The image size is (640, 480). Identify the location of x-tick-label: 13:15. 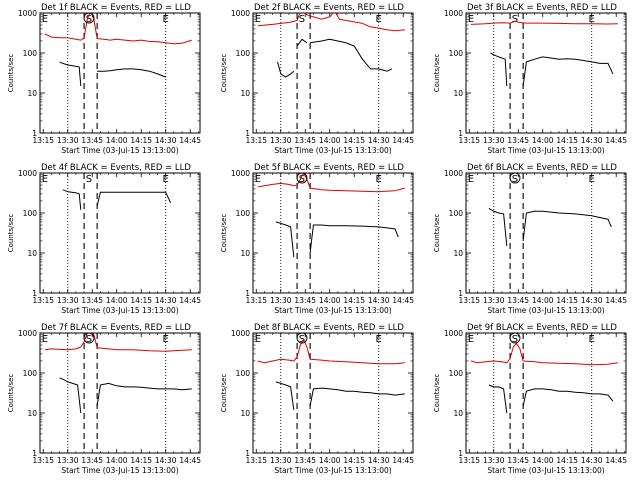
(43, 460).